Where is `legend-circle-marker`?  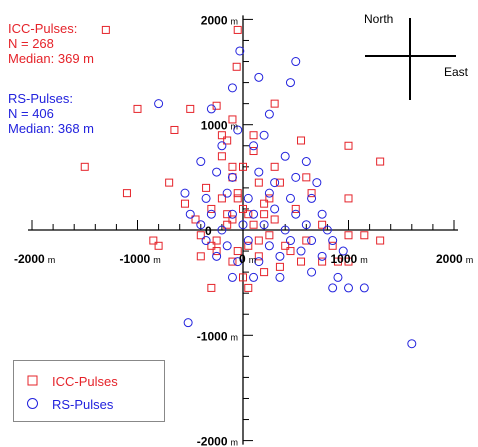 legend-circle-marker is located at coordinates (32, 403).